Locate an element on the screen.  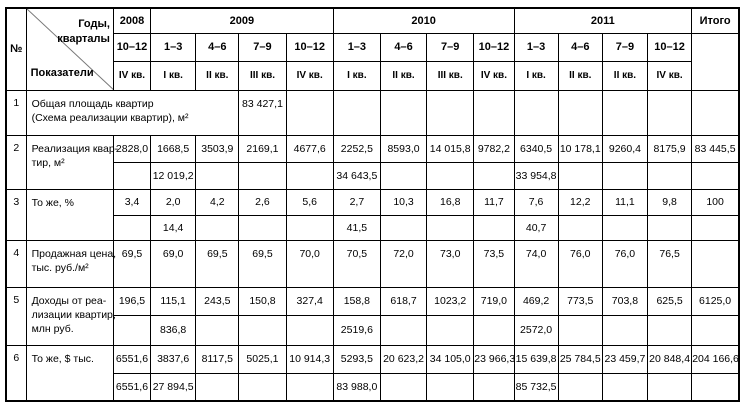
subtotal-cell: 14,4 is located at coordinates (173, 227).